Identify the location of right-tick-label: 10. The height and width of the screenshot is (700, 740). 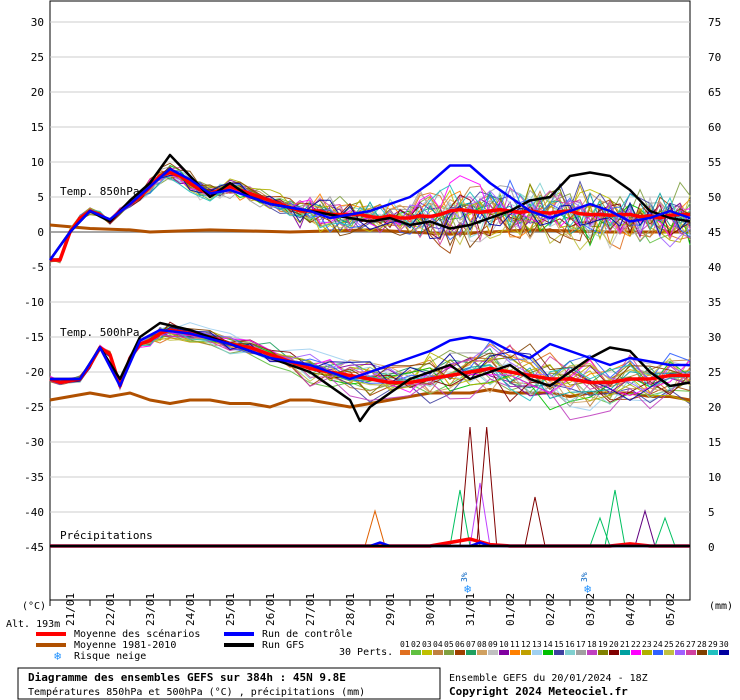
(714, 477).